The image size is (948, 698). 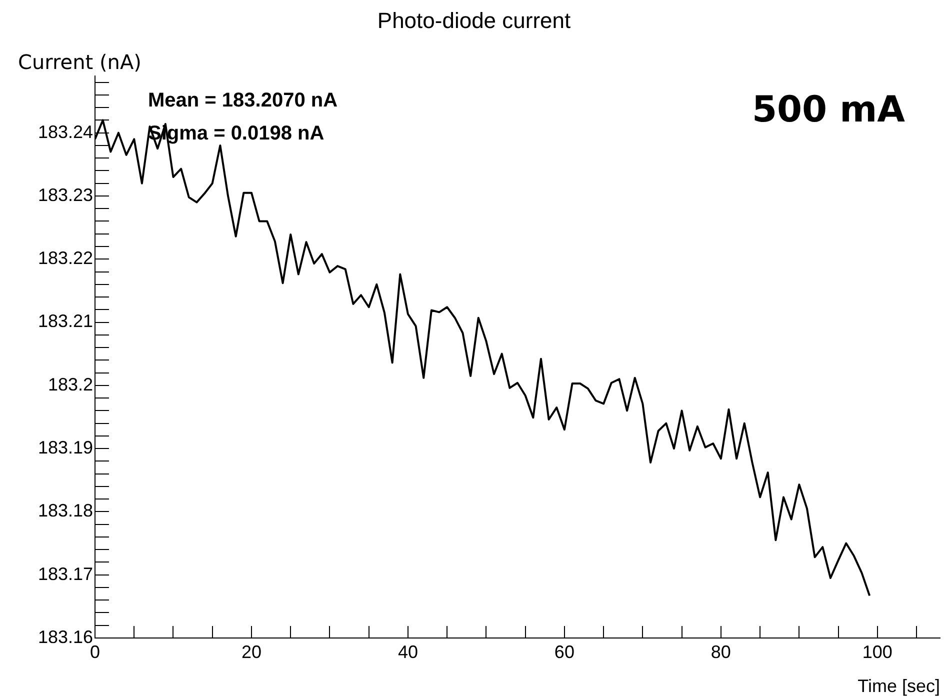 What do you see at coordinates (251, 652) in the screenshot?
I see `x-tick-label: 20` at bounding box center [251, 652].